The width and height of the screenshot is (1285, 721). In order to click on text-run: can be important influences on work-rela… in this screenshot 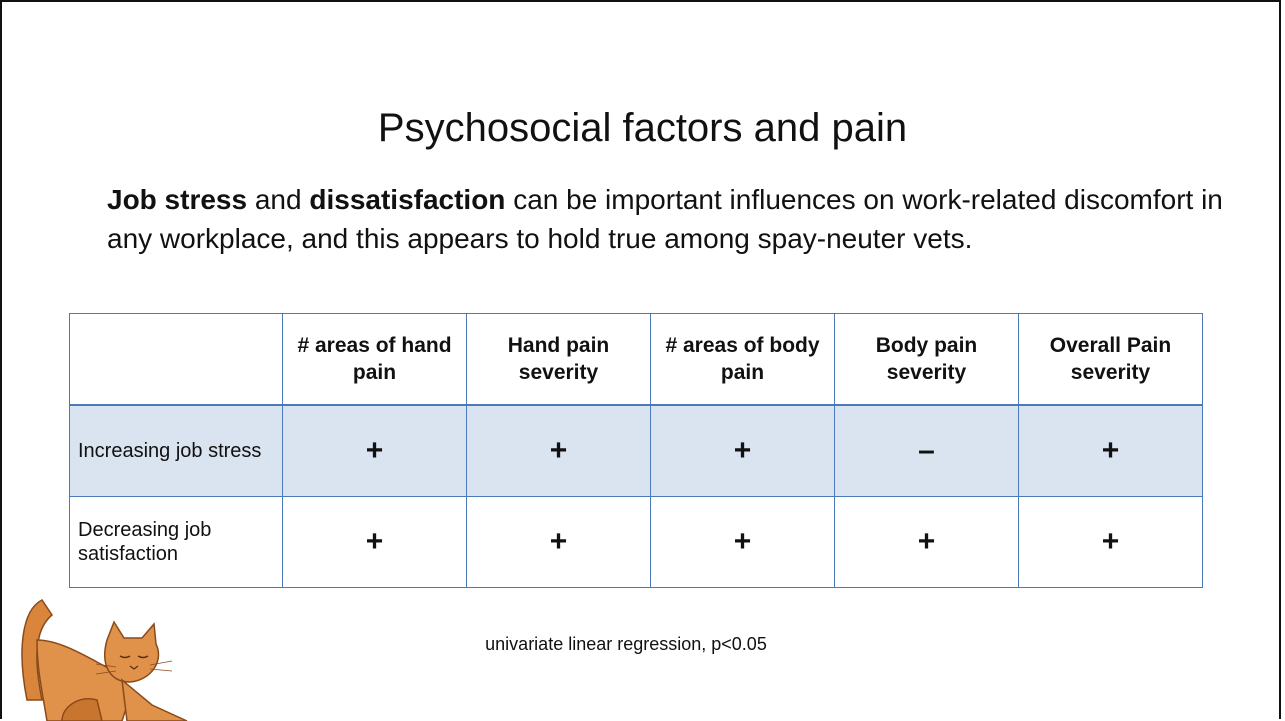, I will do `click(665, 219)`.